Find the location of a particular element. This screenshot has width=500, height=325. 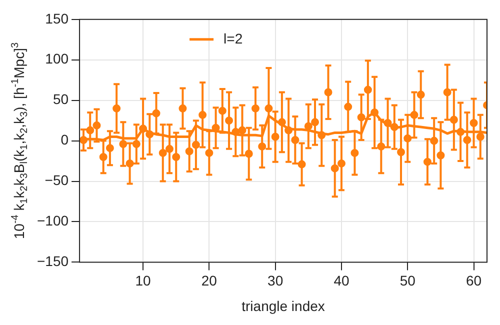

y-tick-label: 150 is located at coordinates (57, 18).